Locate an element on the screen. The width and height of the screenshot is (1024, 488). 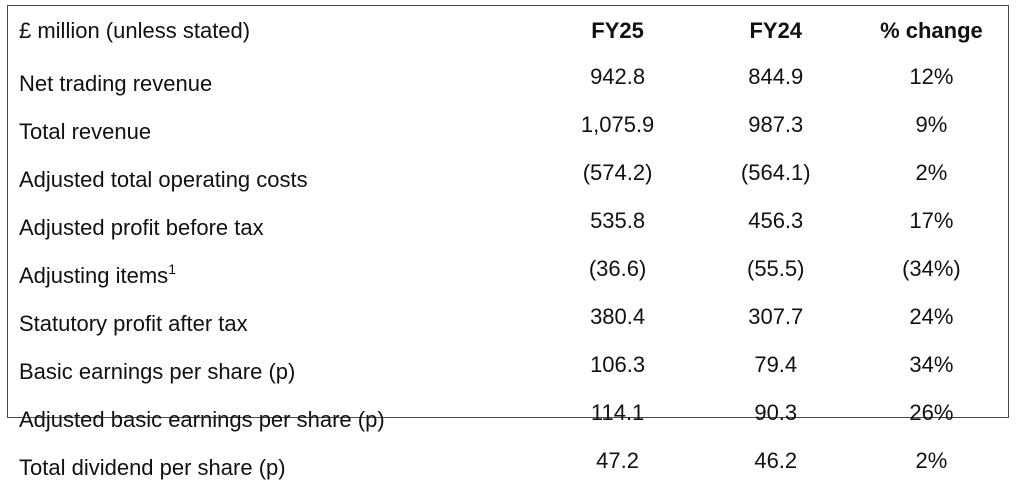
cell-fy25: (574.2) is located at coordinates (617, 172).